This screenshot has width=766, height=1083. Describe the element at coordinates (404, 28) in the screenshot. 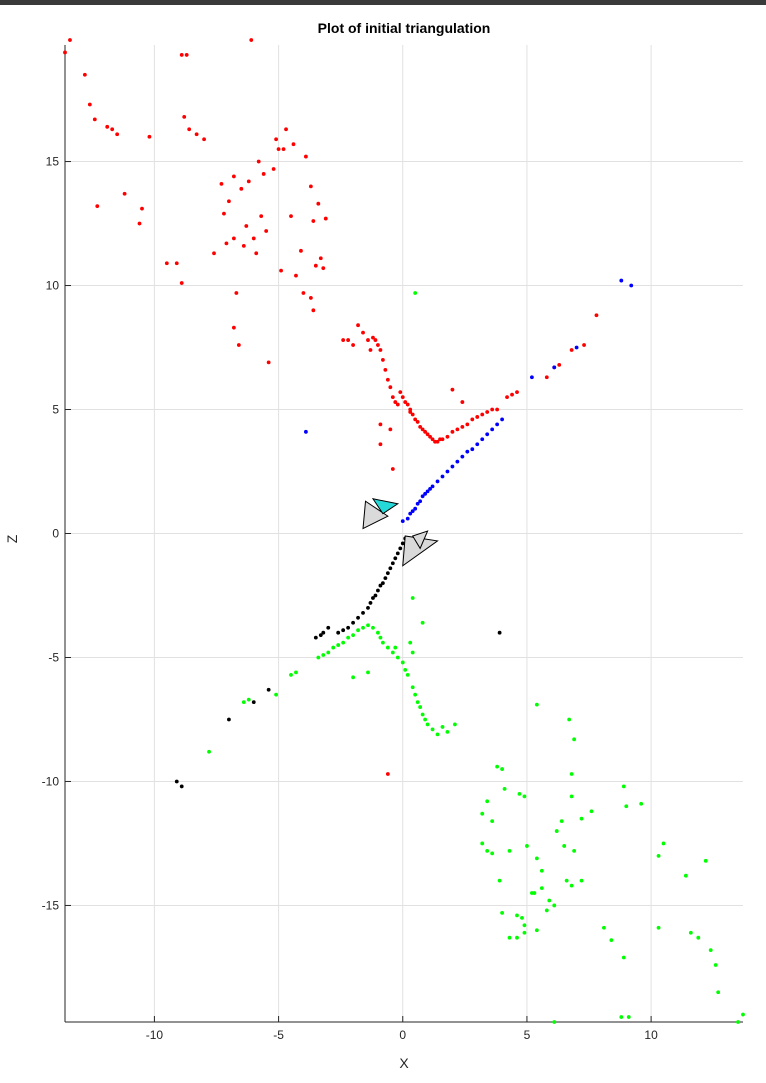

I see `chart-title: Plot of initial triangulation` at that location.